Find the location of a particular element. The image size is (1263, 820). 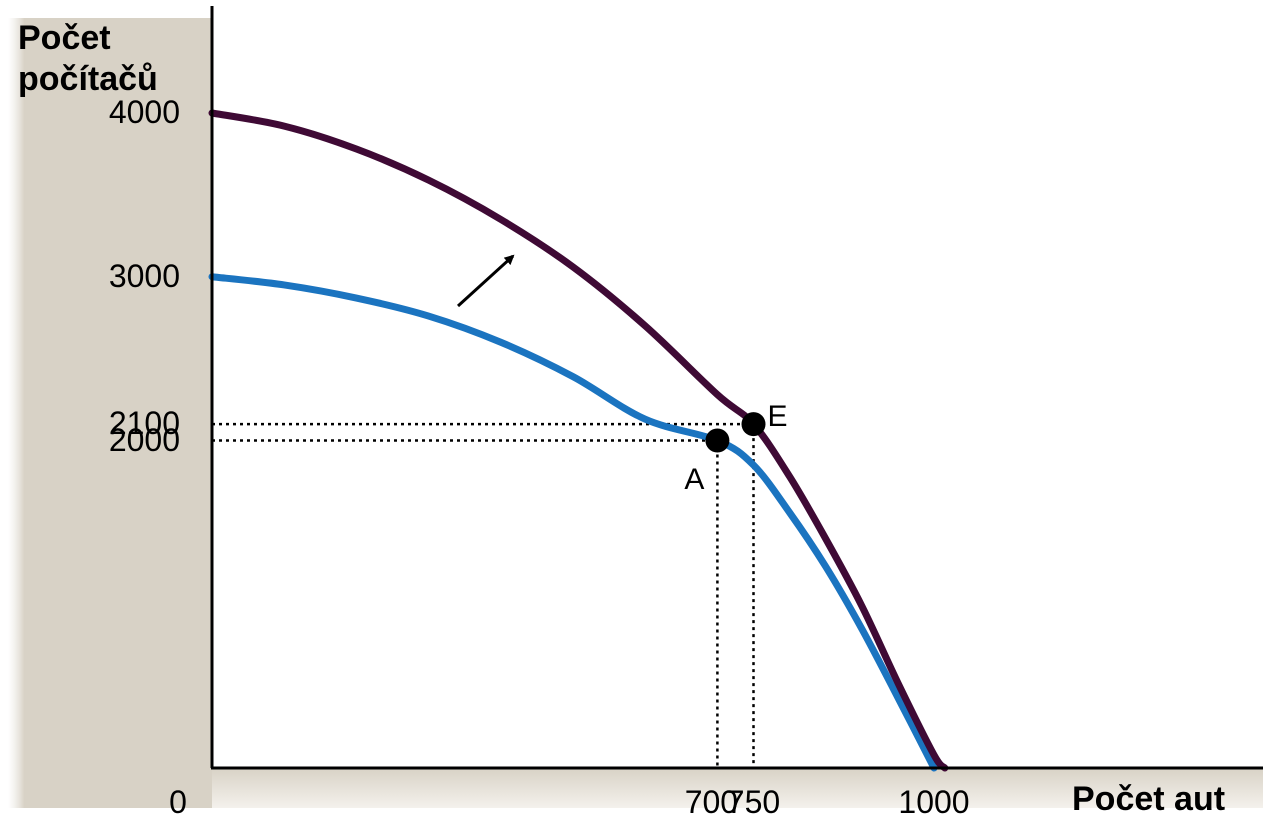

x-axis-title: Počet aut is located at coordinates (1149, 799).